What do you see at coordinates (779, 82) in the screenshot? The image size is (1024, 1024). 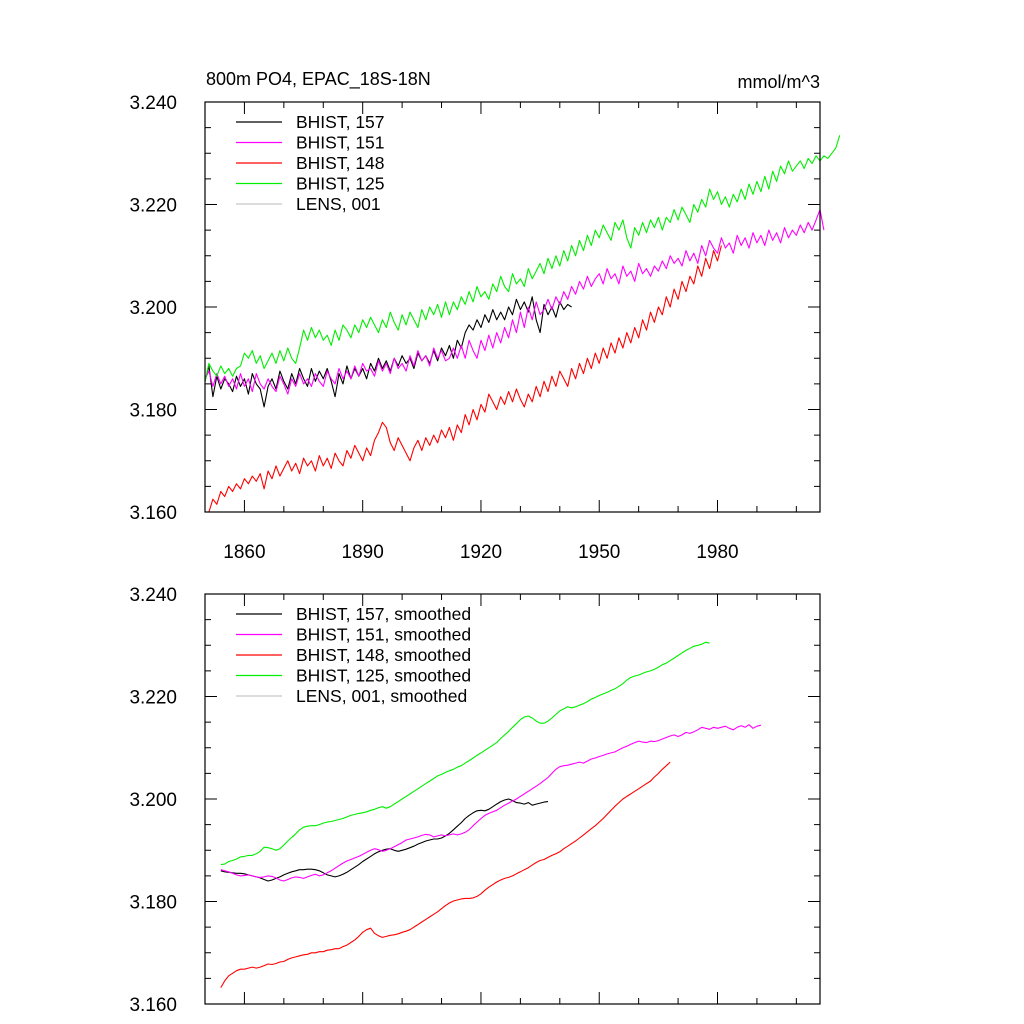 I see `units-label: mmol/m^3` at bounding box center [779, 82].